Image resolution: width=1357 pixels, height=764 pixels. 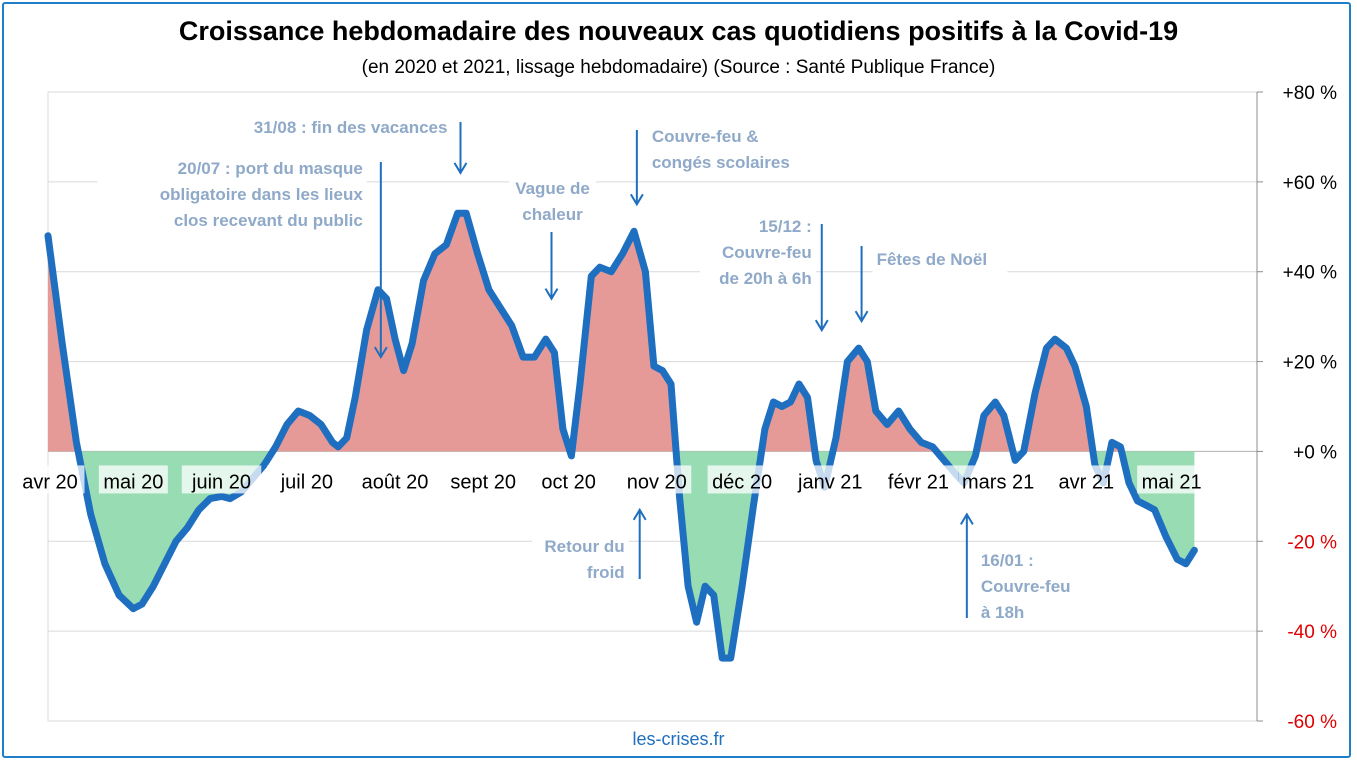 I want to click on x-tick-label: avr 21, so click(x=1087, y=482).